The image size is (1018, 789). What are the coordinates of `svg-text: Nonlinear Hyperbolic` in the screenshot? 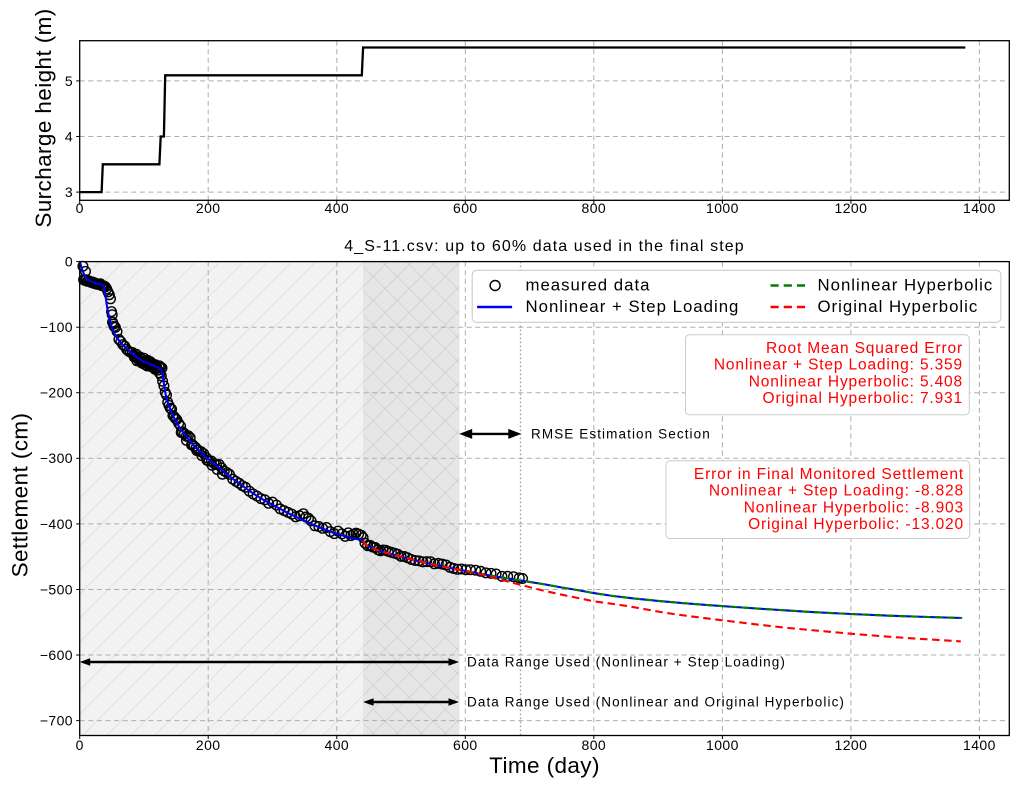 It's located at (906, 284).